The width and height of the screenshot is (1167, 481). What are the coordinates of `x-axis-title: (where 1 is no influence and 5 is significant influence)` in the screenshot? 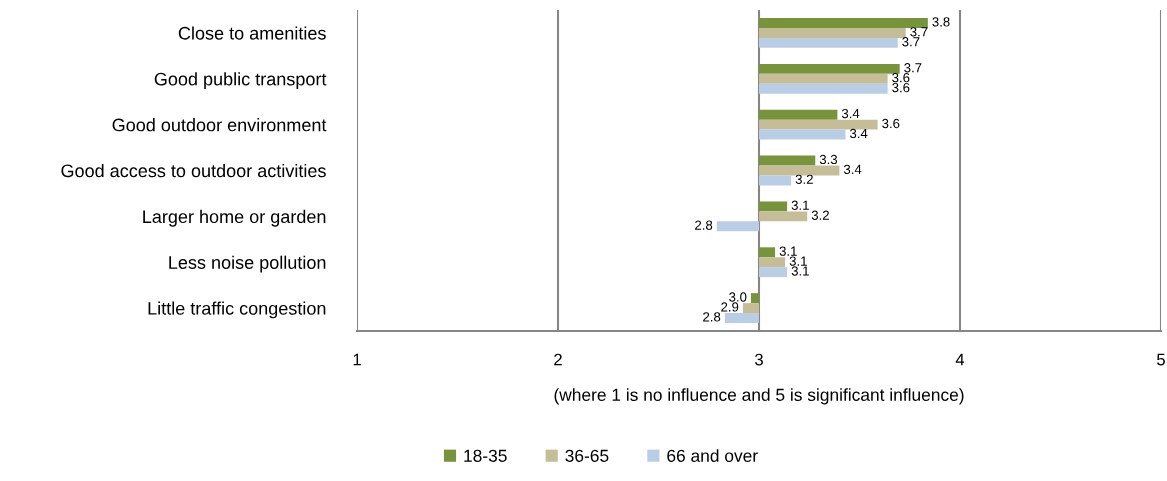 It's located at (759, 396).